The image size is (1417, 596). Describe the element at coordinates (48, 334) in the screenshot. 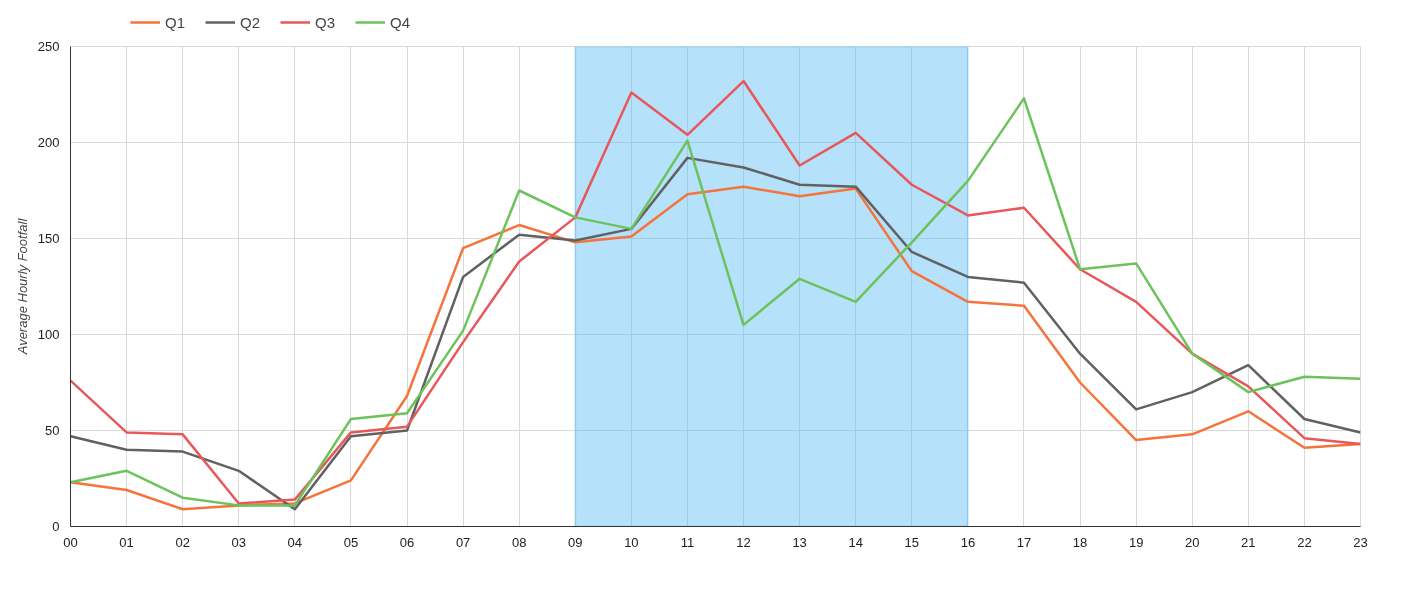

I see `y-tick-label: 100` at that location.